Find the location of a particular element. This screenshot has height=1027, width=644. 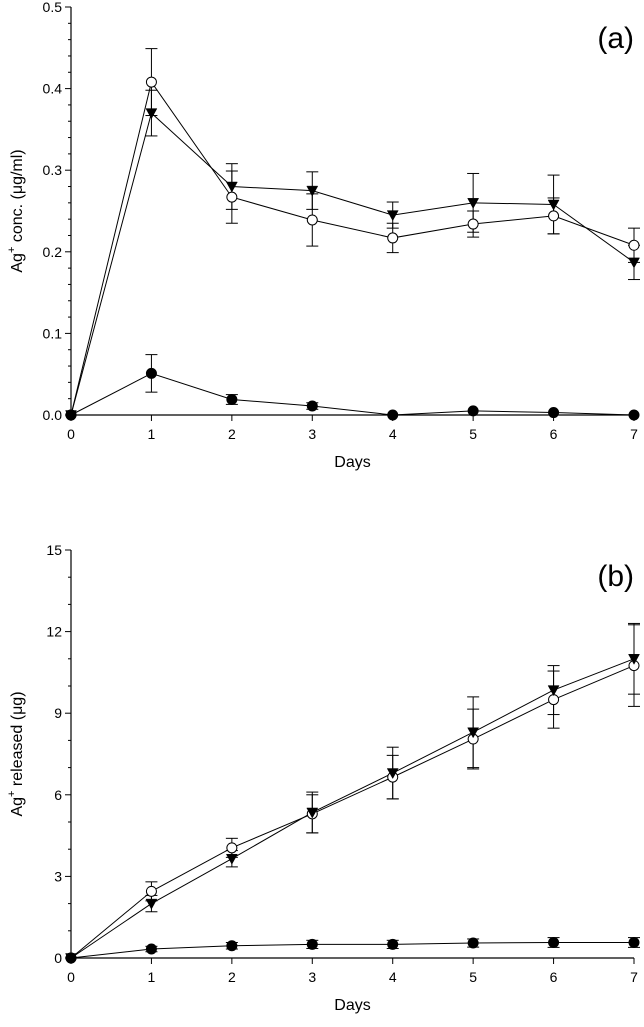

y-axis-title: Ag+ released (μg) is located at coordinates (16, 753).